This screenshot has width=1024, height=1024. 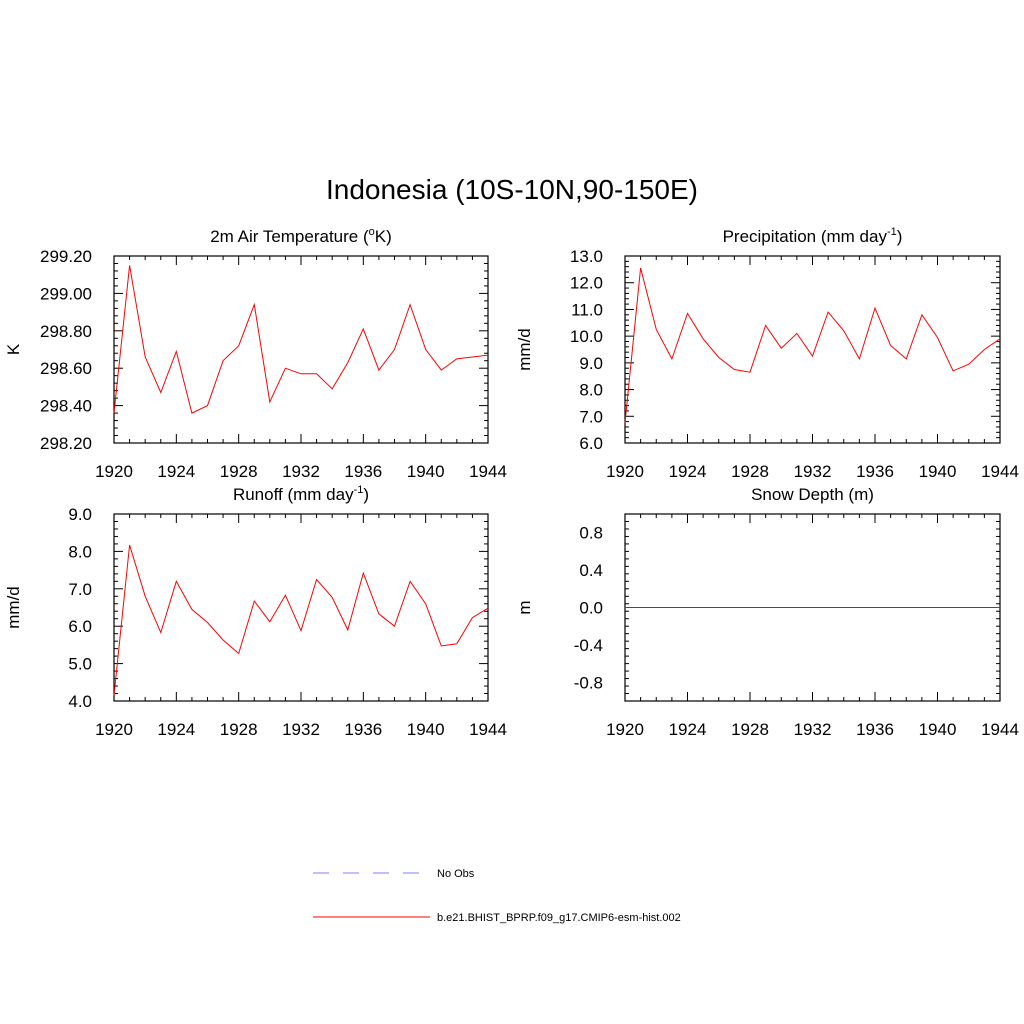 What do you see at coordinates (586, 336) in the screenshot?
I see `y-tick-label: 10.0` at bounding box center [586, 336].